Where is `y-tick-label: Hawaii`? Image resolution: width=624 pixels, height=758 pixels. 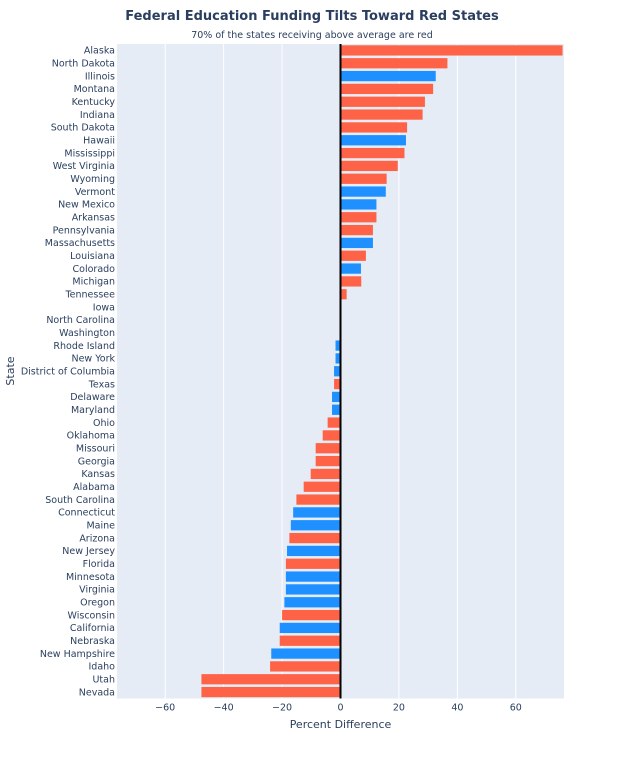
y-tick-label: Hawaii is located at coordinates (99, 141).